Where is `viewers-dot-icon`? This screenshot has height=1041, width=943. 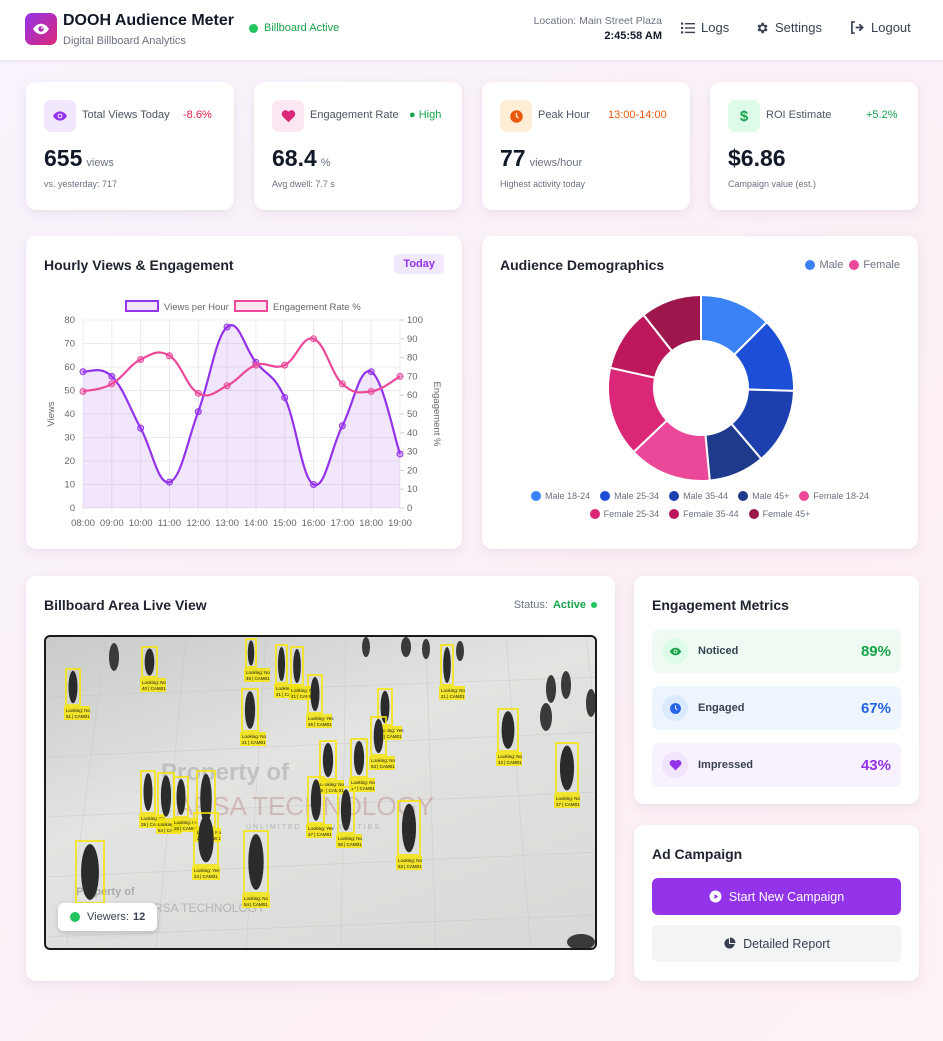 viewers-dot-icon is located at coordinates (75, 917).